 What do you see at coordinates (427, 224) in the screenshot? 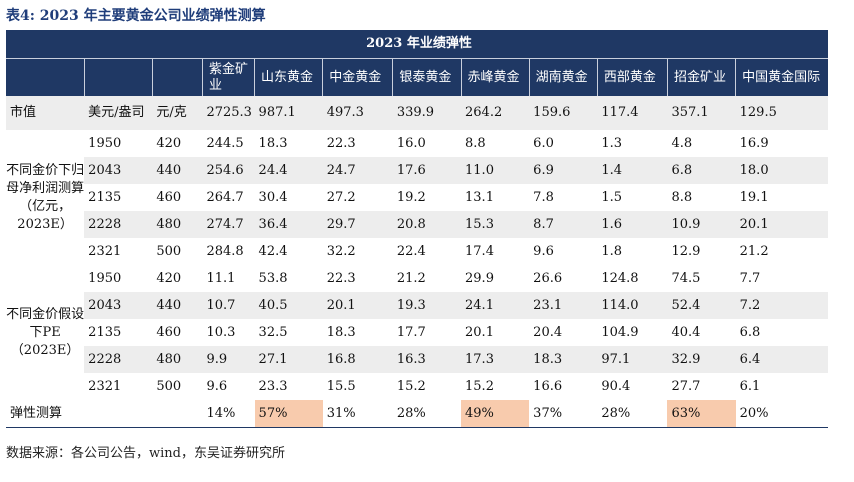
I see `table-cell: 20.8` at bounding box center [427, 224].